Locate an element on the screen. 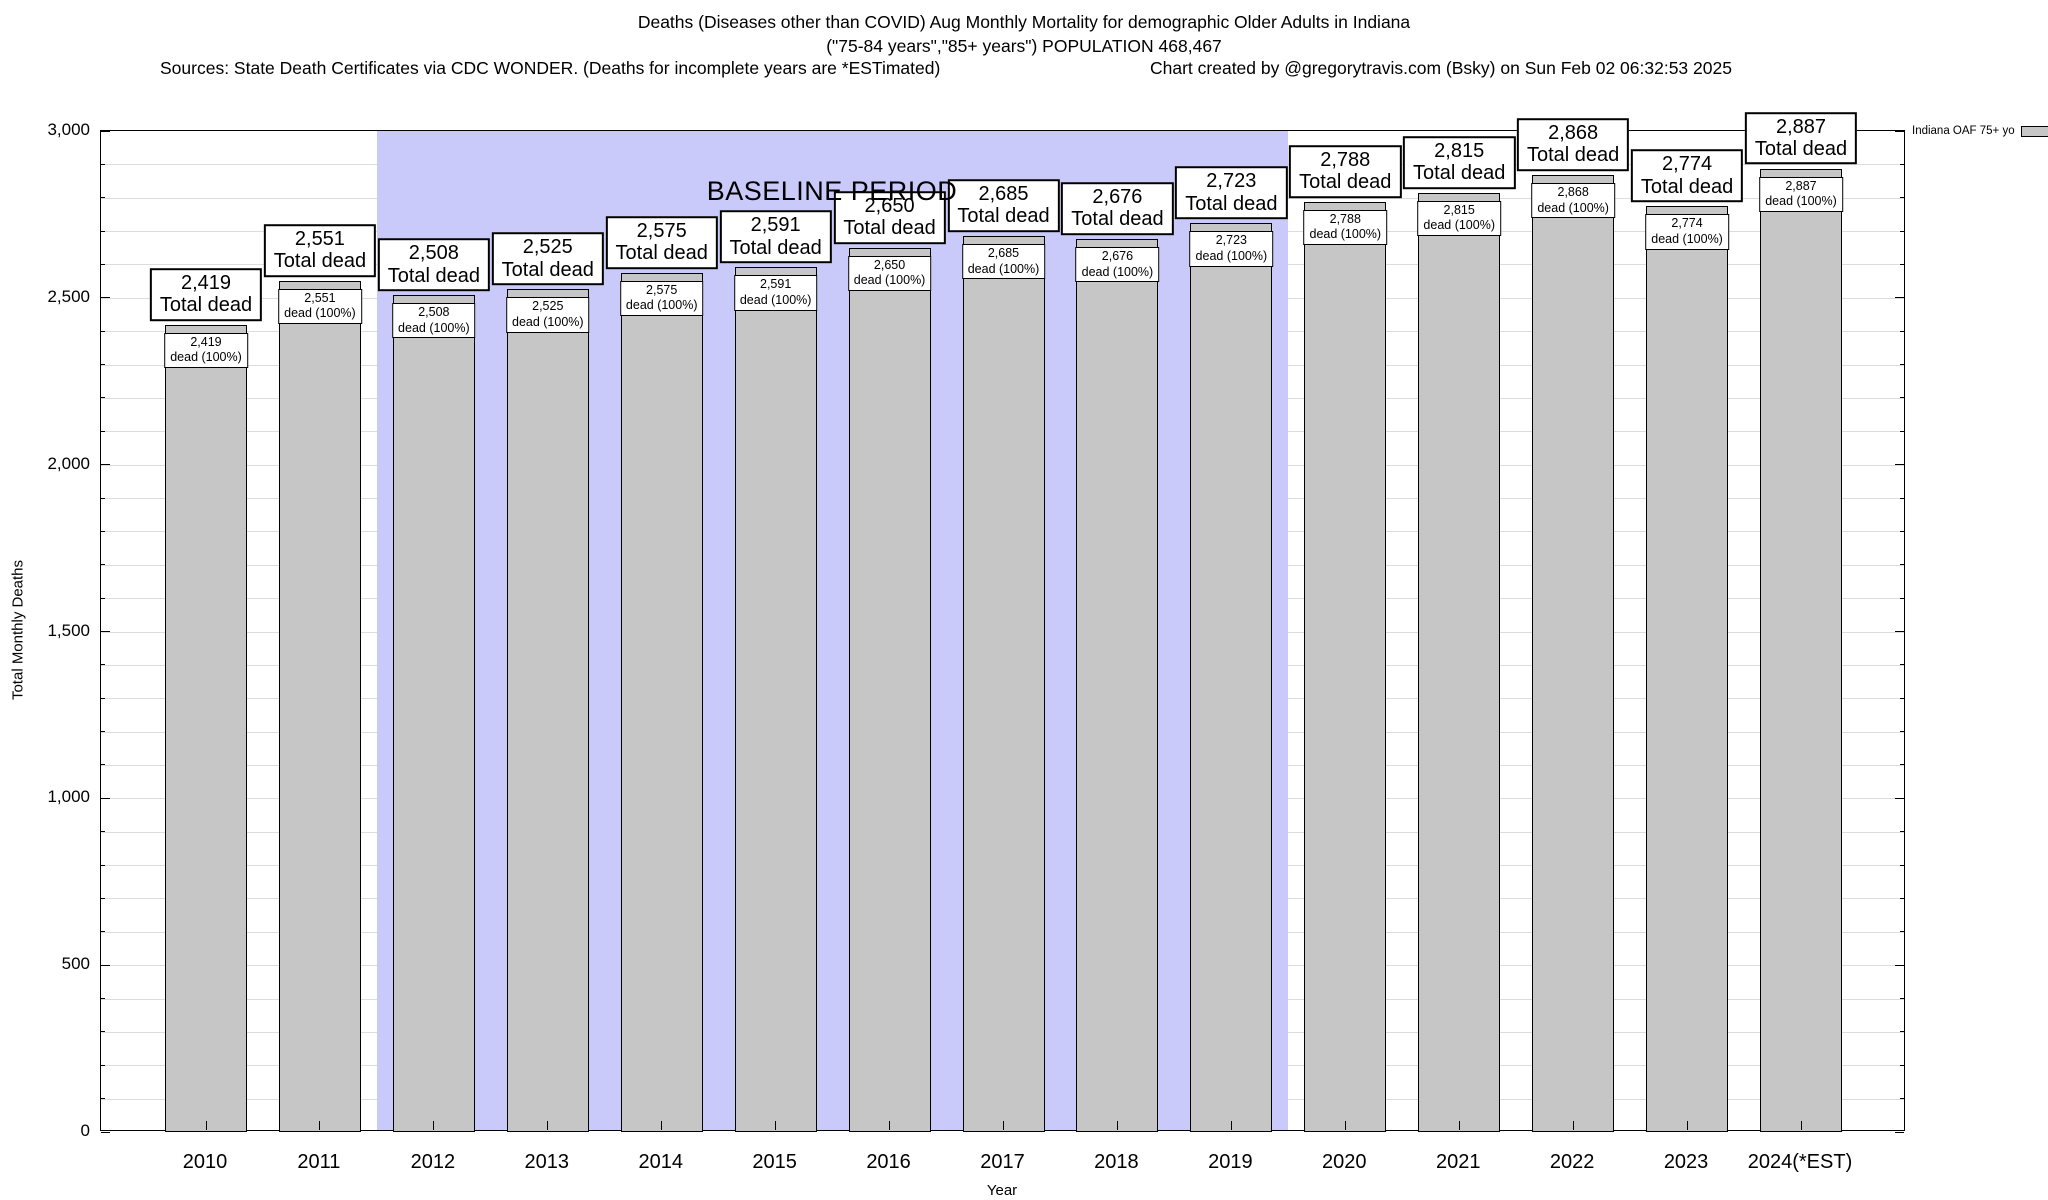 This screenshot has width=2048, height=1200. x-tick-label: 2010 is located at coordinates (205, 1162).